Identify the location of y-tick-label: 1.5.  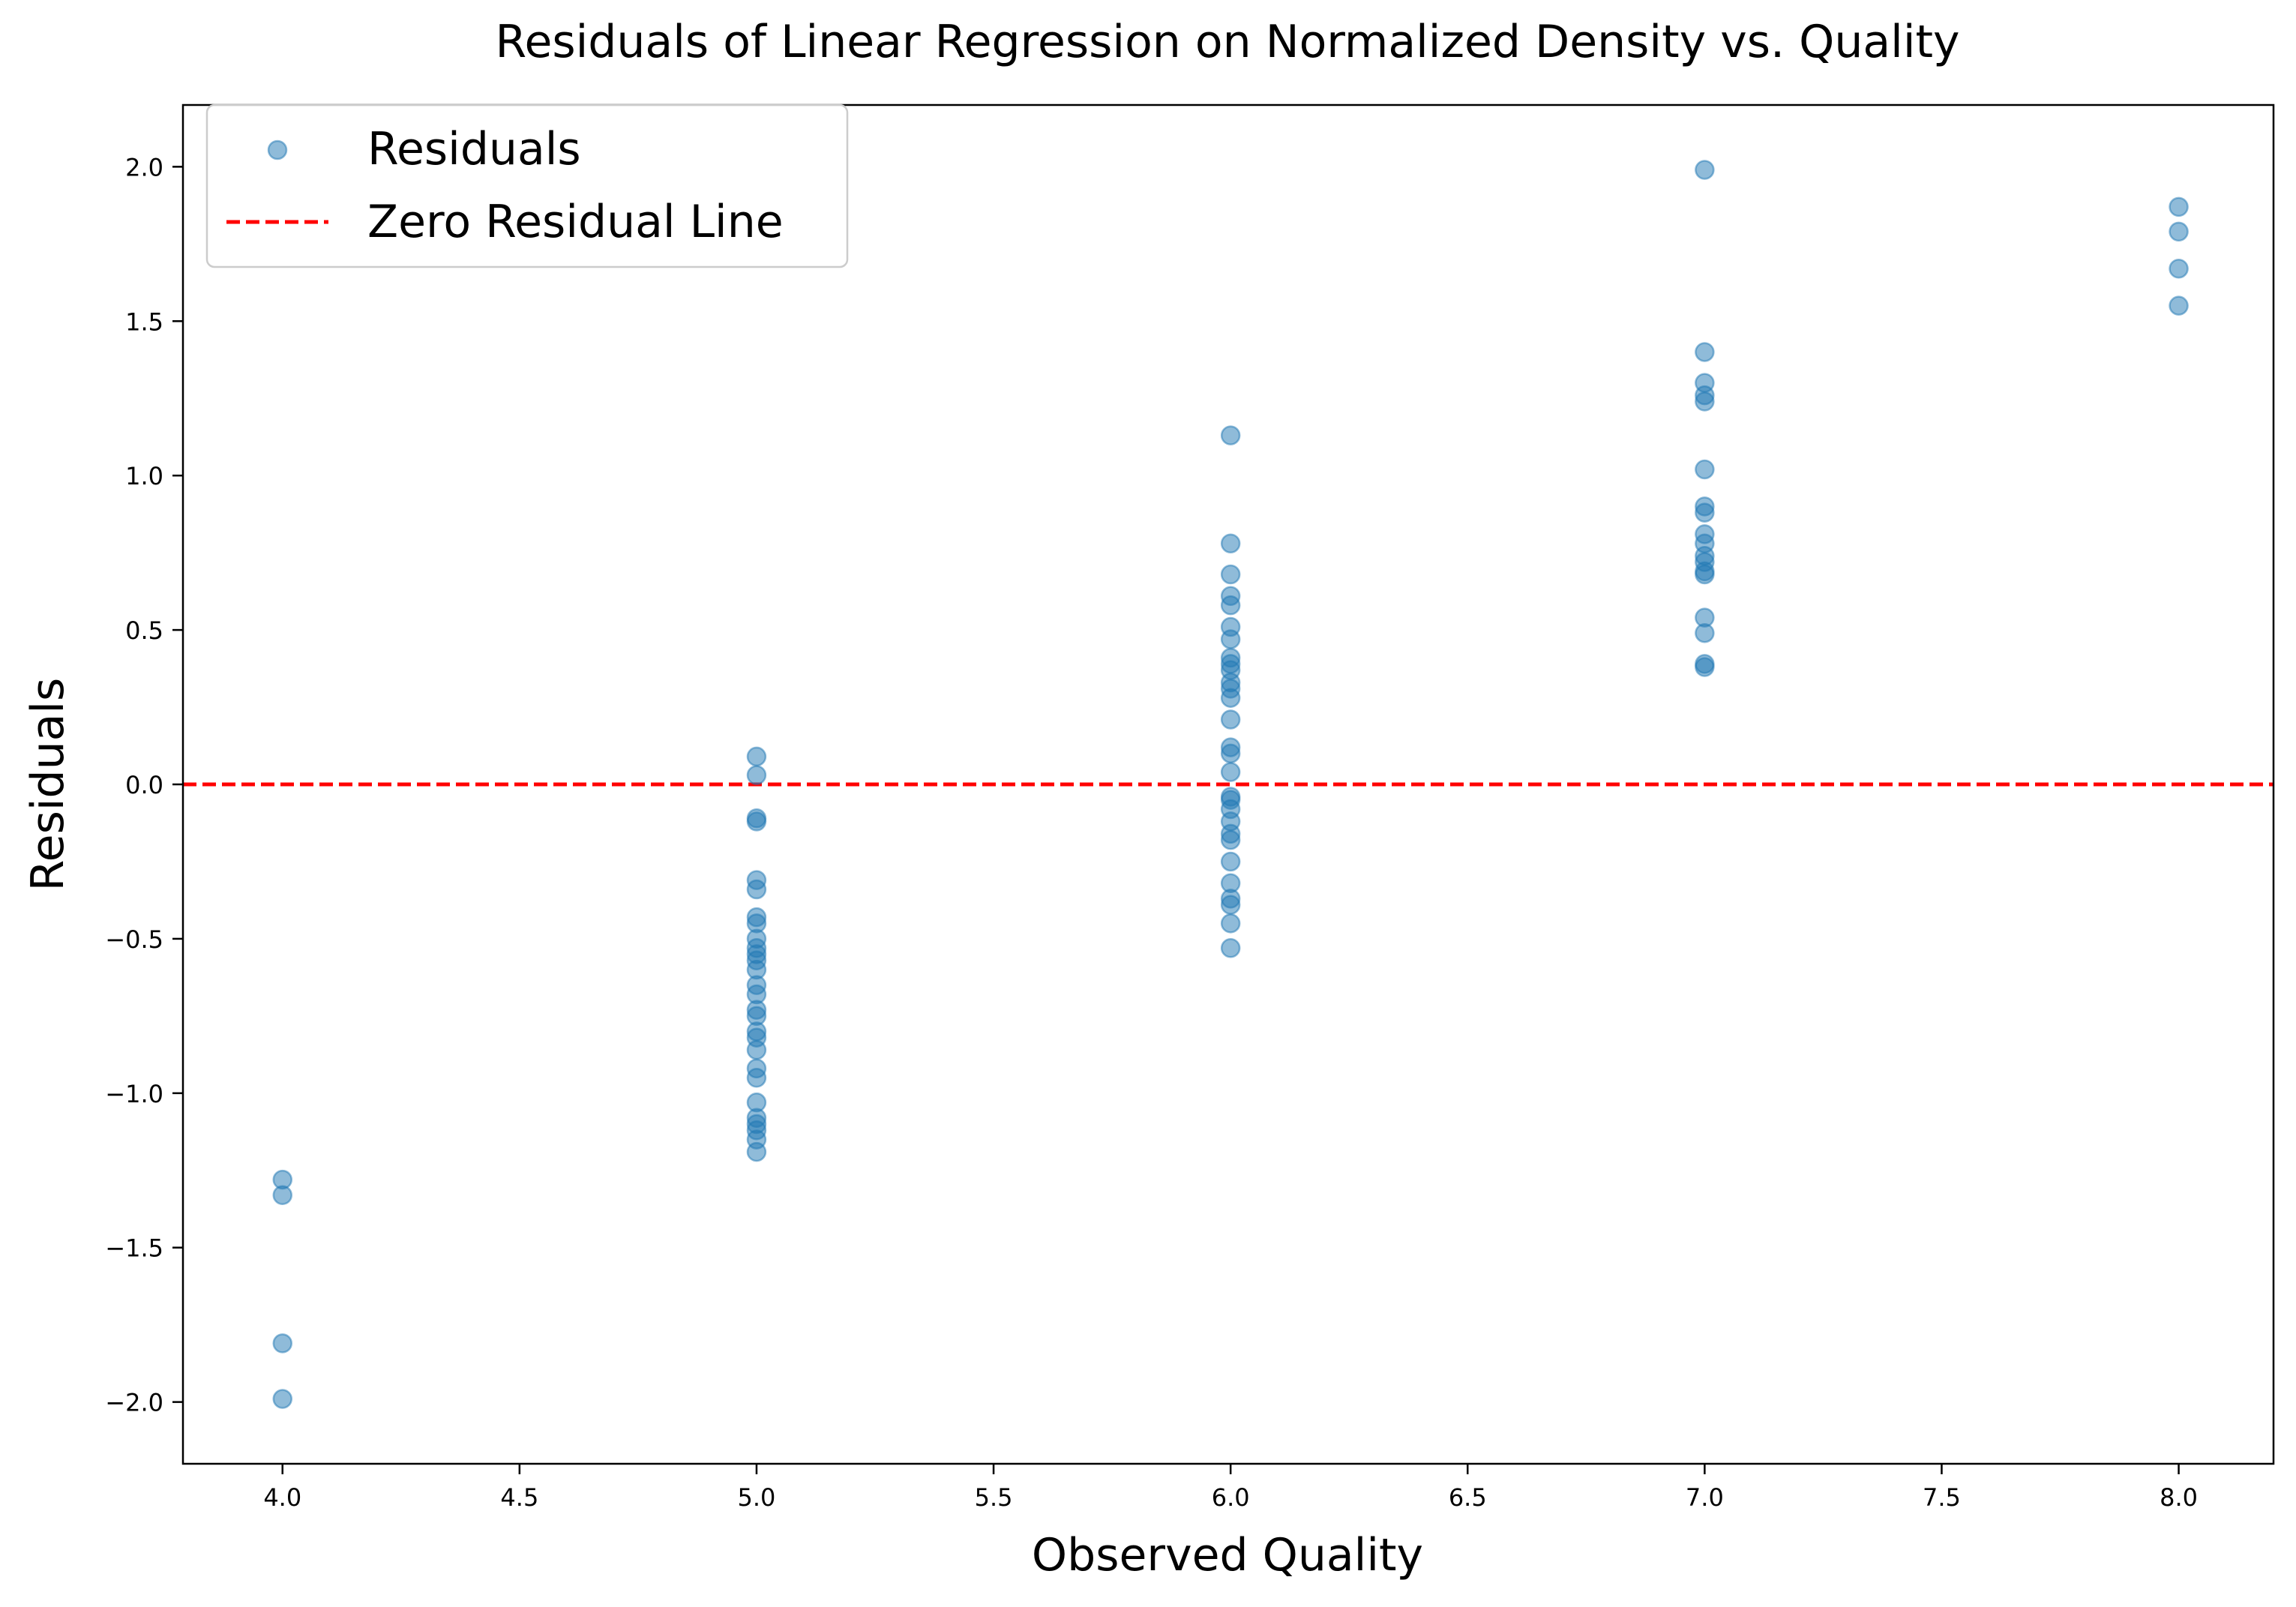
(144, 321).